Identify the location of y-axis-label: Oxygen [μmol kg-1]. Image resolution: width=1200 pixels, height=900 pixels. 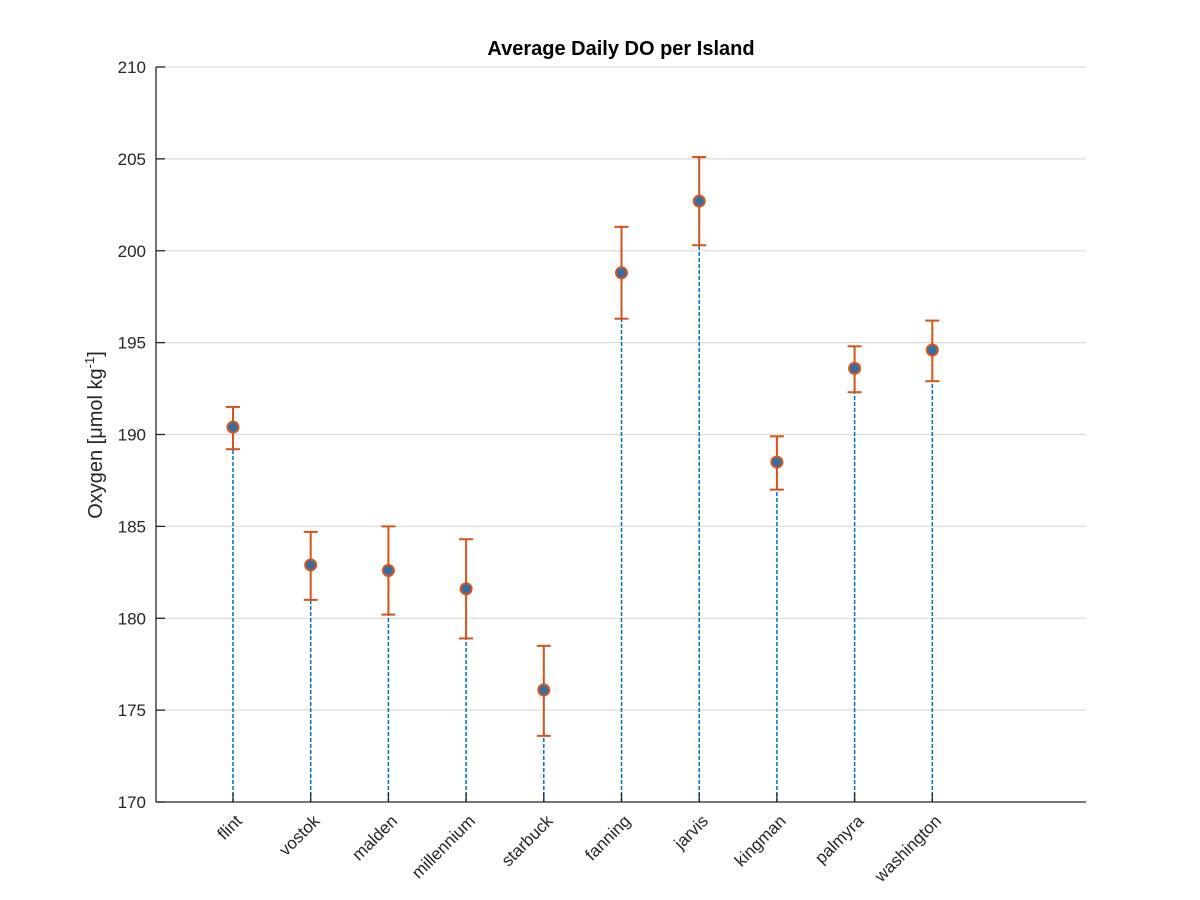
(94, 435).